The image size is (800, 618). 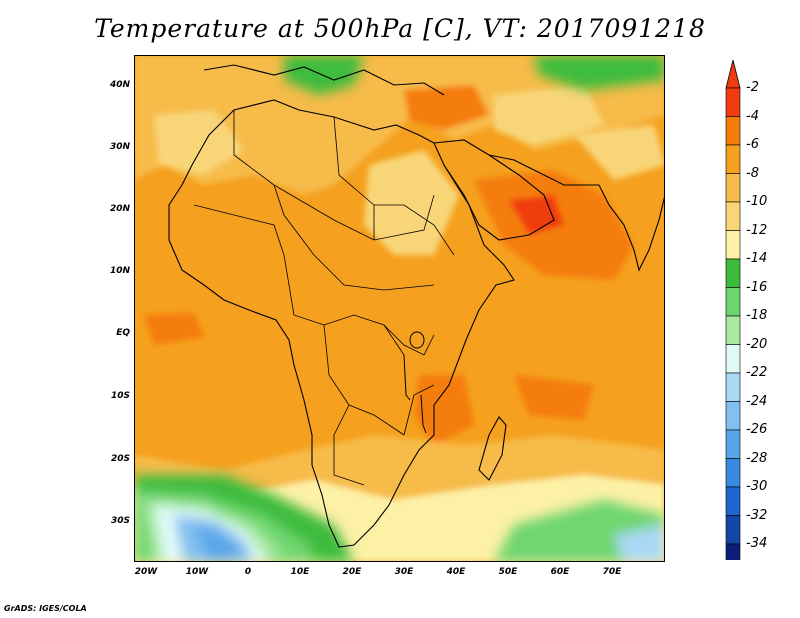 What do you see at coordinates (411, 202) in the screenshot?
I see `pale-patch-sahara` at bounding box center [411, 202].